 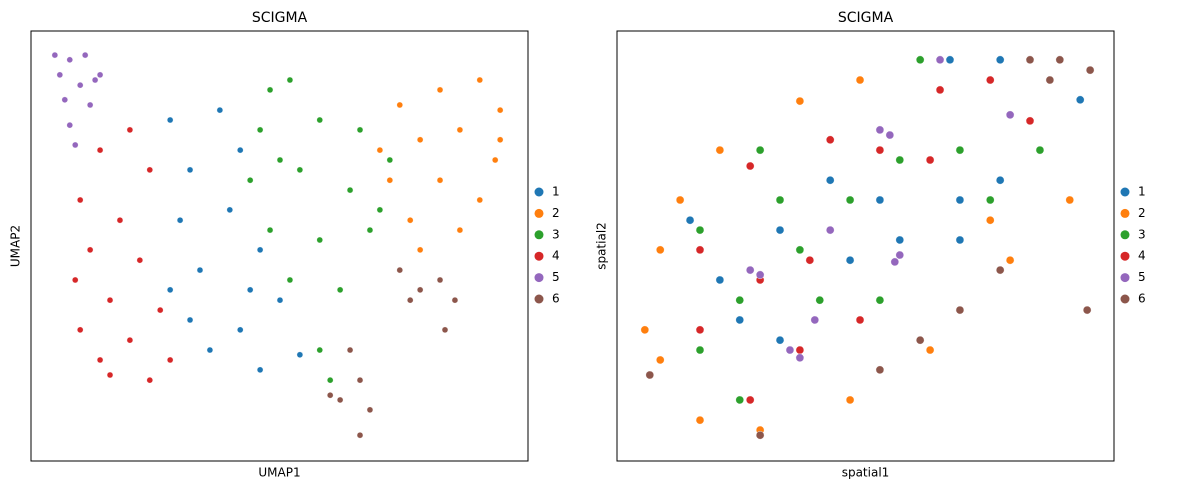 What do you see at coordinates (602, 246) in the screenshot?
I see `y-axis-label: spatial2` at bounding box center [602, 246].